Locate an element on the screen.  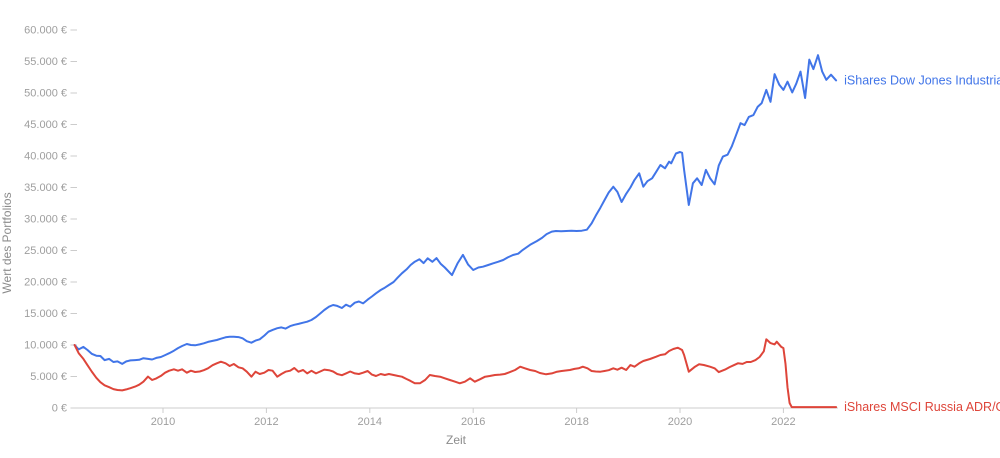
y-tick-label: 15.000 € is located at coordinates (45, 314).